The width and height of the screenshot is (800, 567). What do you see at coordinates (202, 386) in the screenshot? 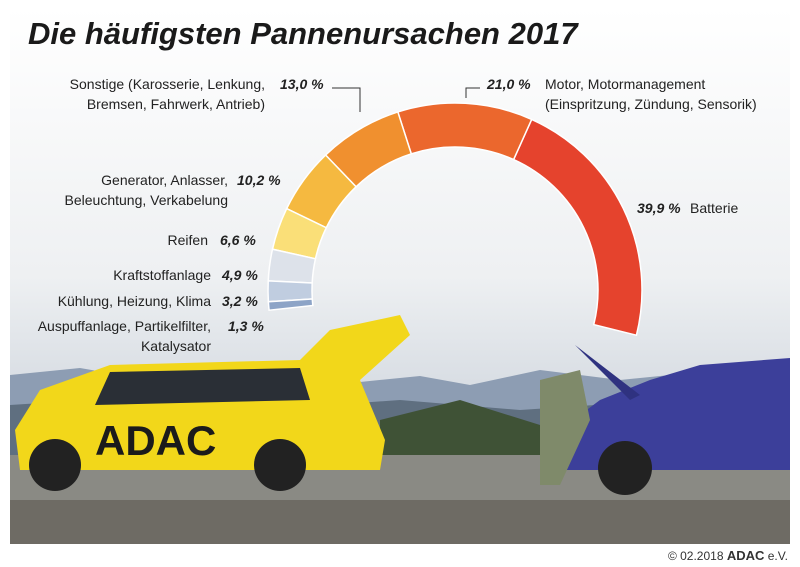
I see `car-windows` at bounding box center [202, 386].